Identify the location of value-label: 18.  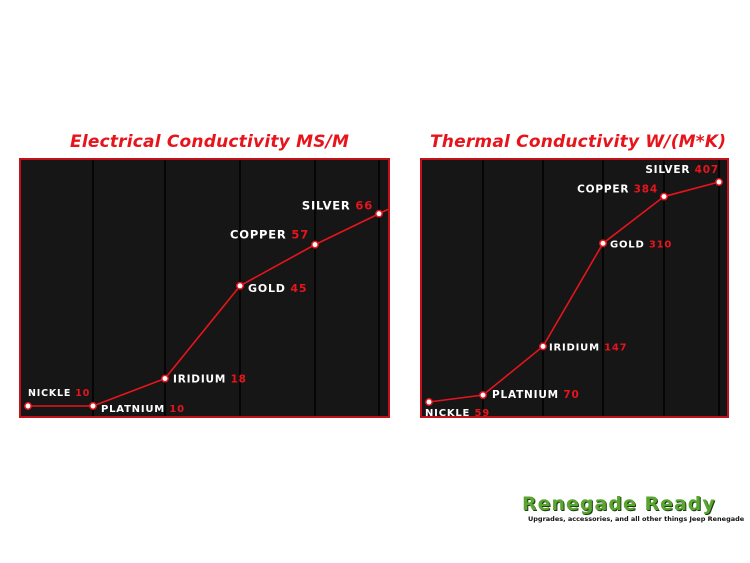
(239, 380).